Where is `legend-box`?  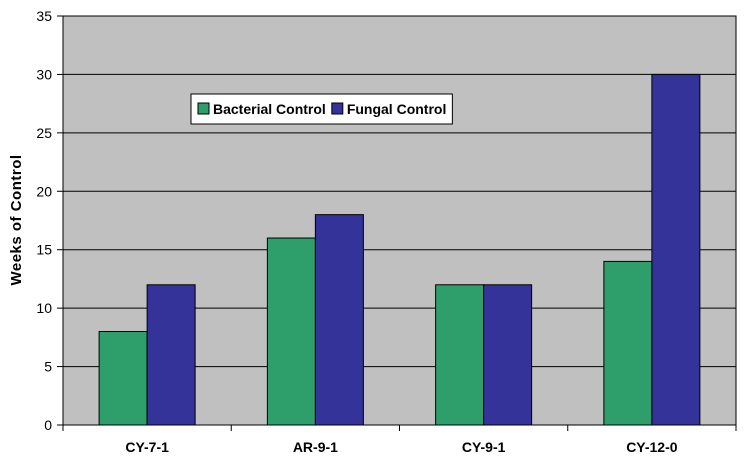 legend-box is located at coordinates (321, 109).